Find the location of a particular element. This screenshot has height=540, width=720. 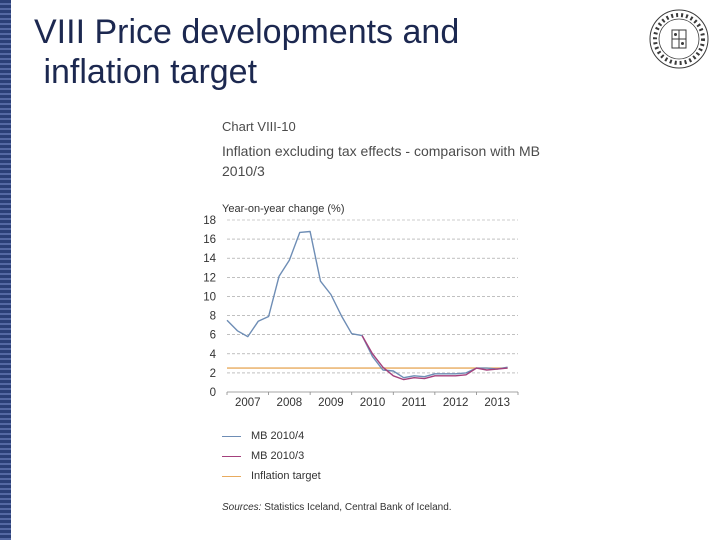

y-tick-label: 16 is located at coordinates (209, 240).